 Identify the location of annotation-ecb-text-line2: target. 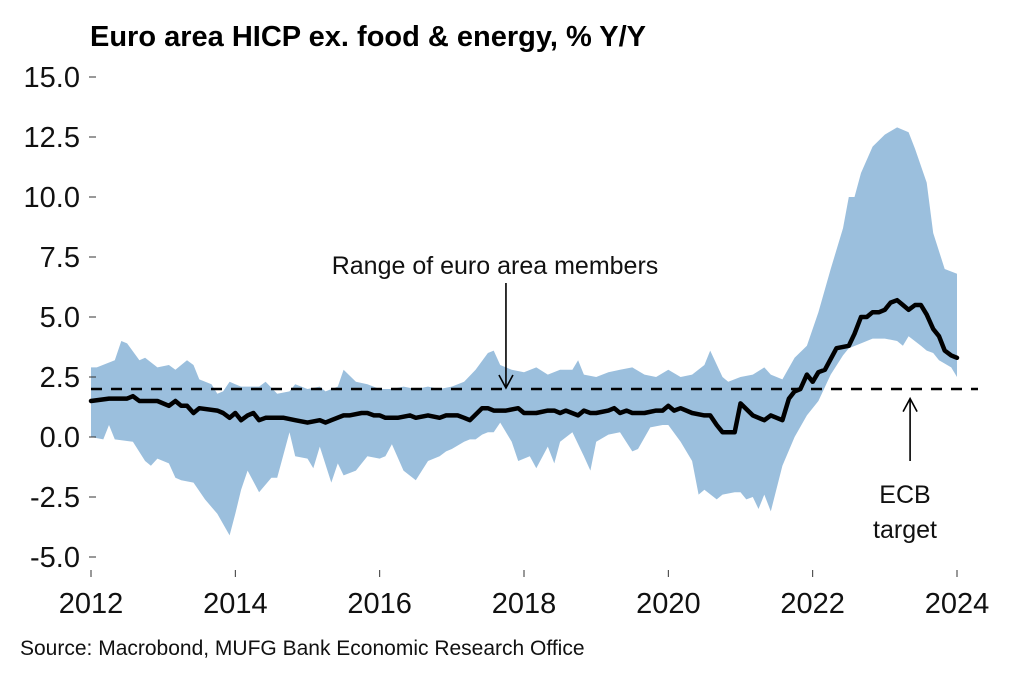
(905, 530).